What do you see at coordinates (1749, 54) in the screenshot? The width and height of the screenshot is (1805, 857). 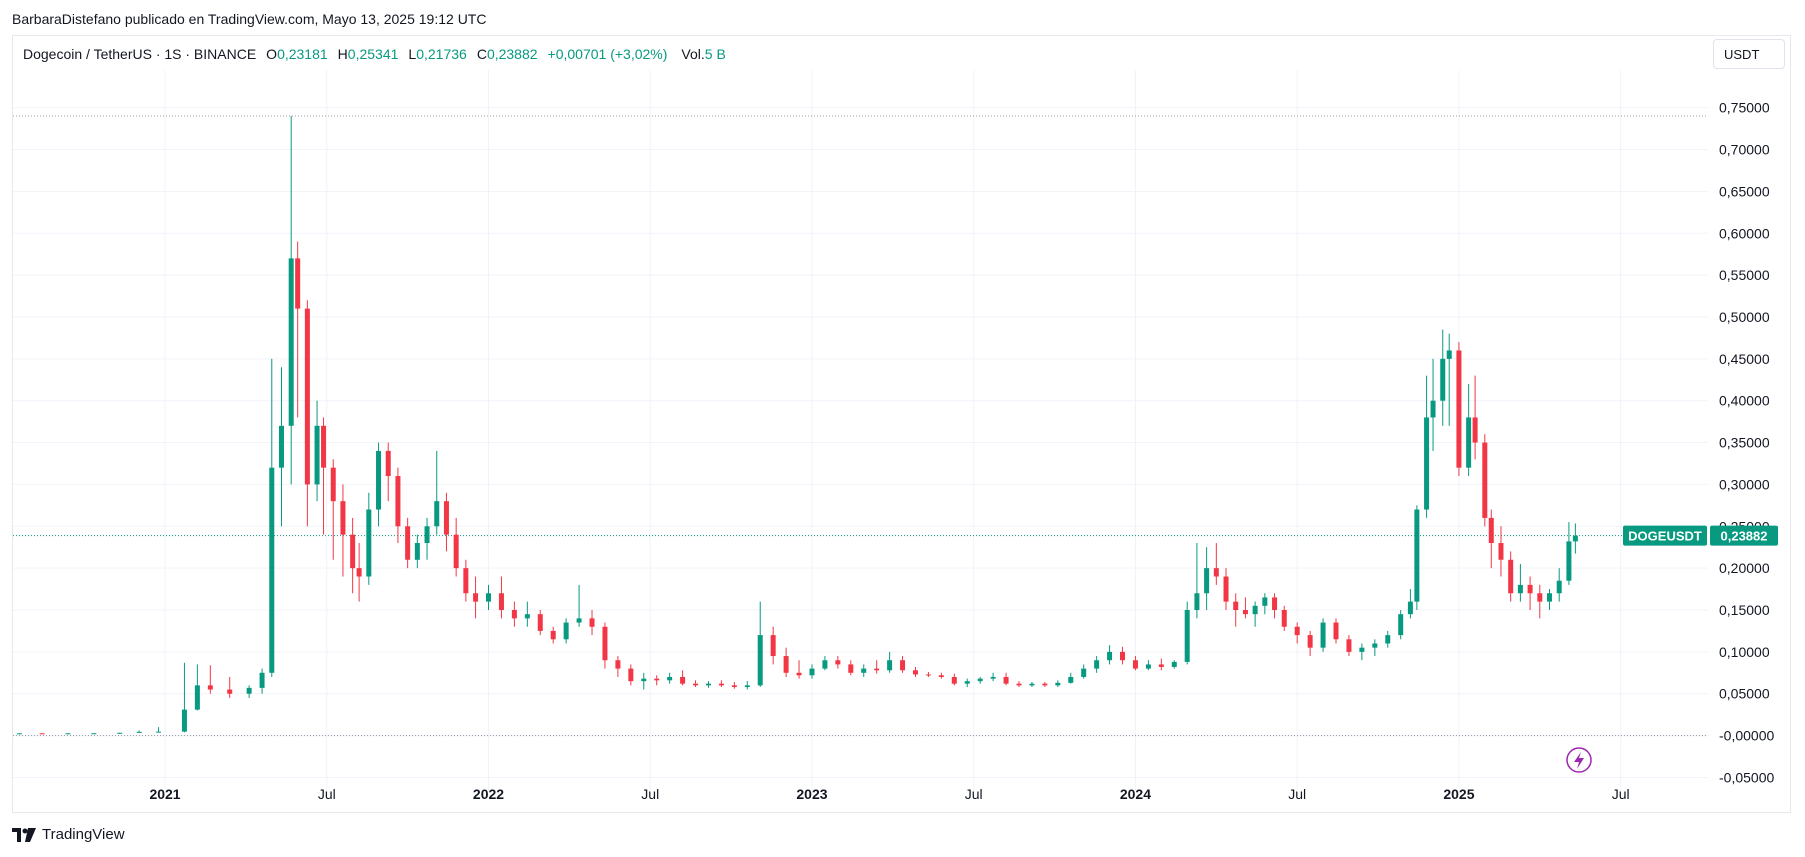 I see `currency-button: USDT` at bounding box center [1749, 54].